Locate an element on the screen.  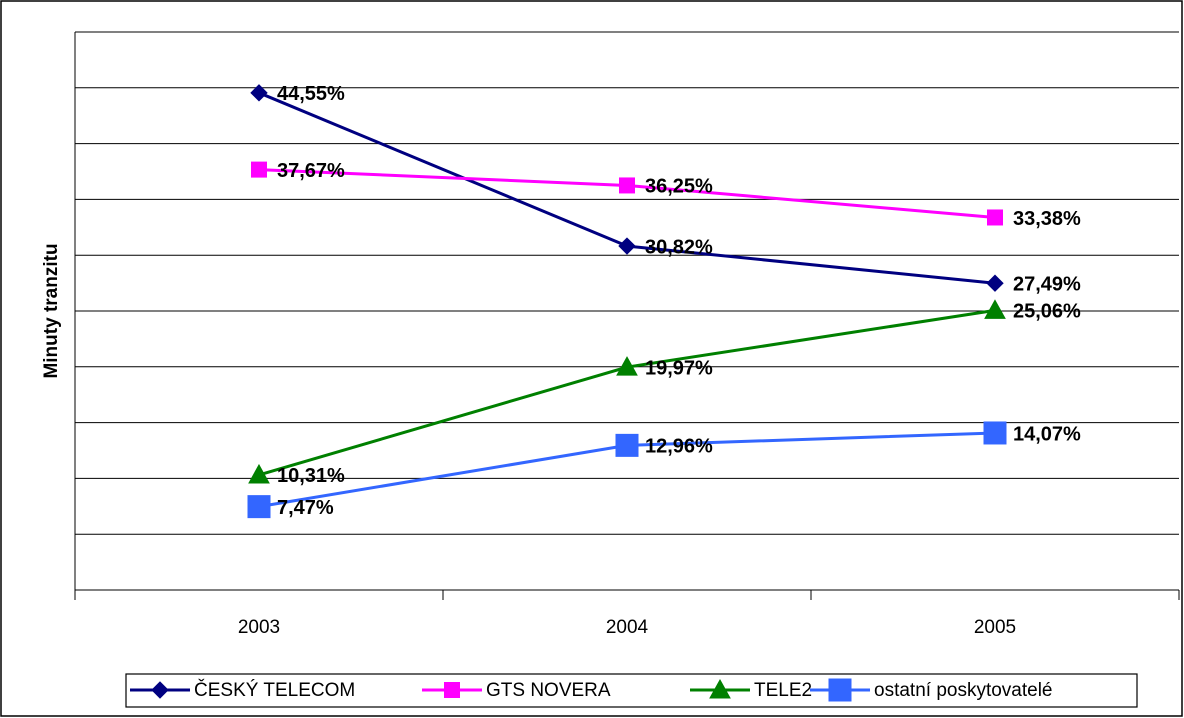
data-label: 14,07% is located at coordinates (1047, 434).